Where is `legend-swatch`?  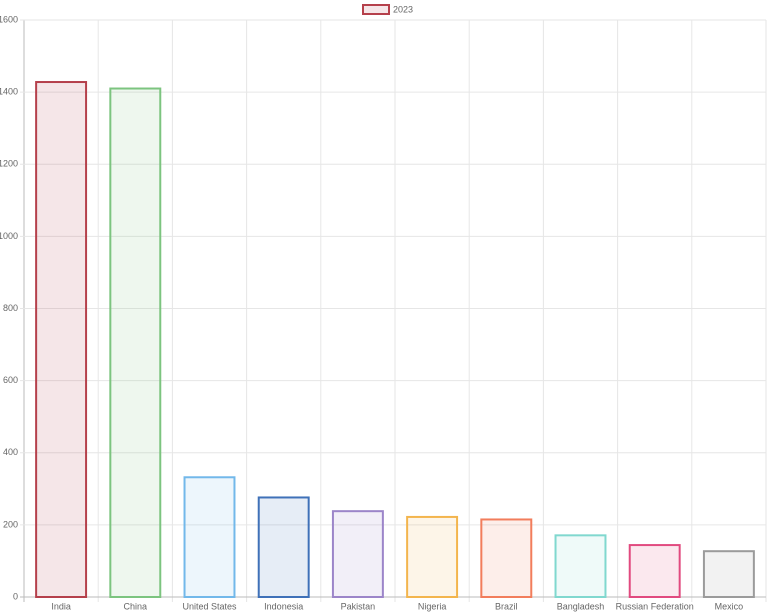
legend-swatch is located at coordinates (376, 9).